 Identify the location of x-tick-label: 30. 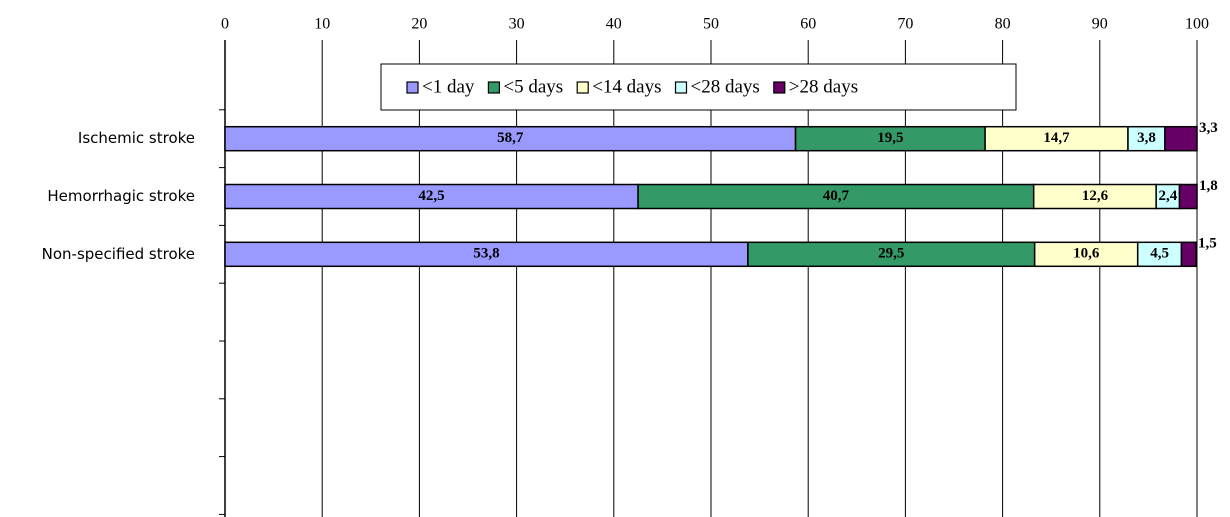
(517, 24).